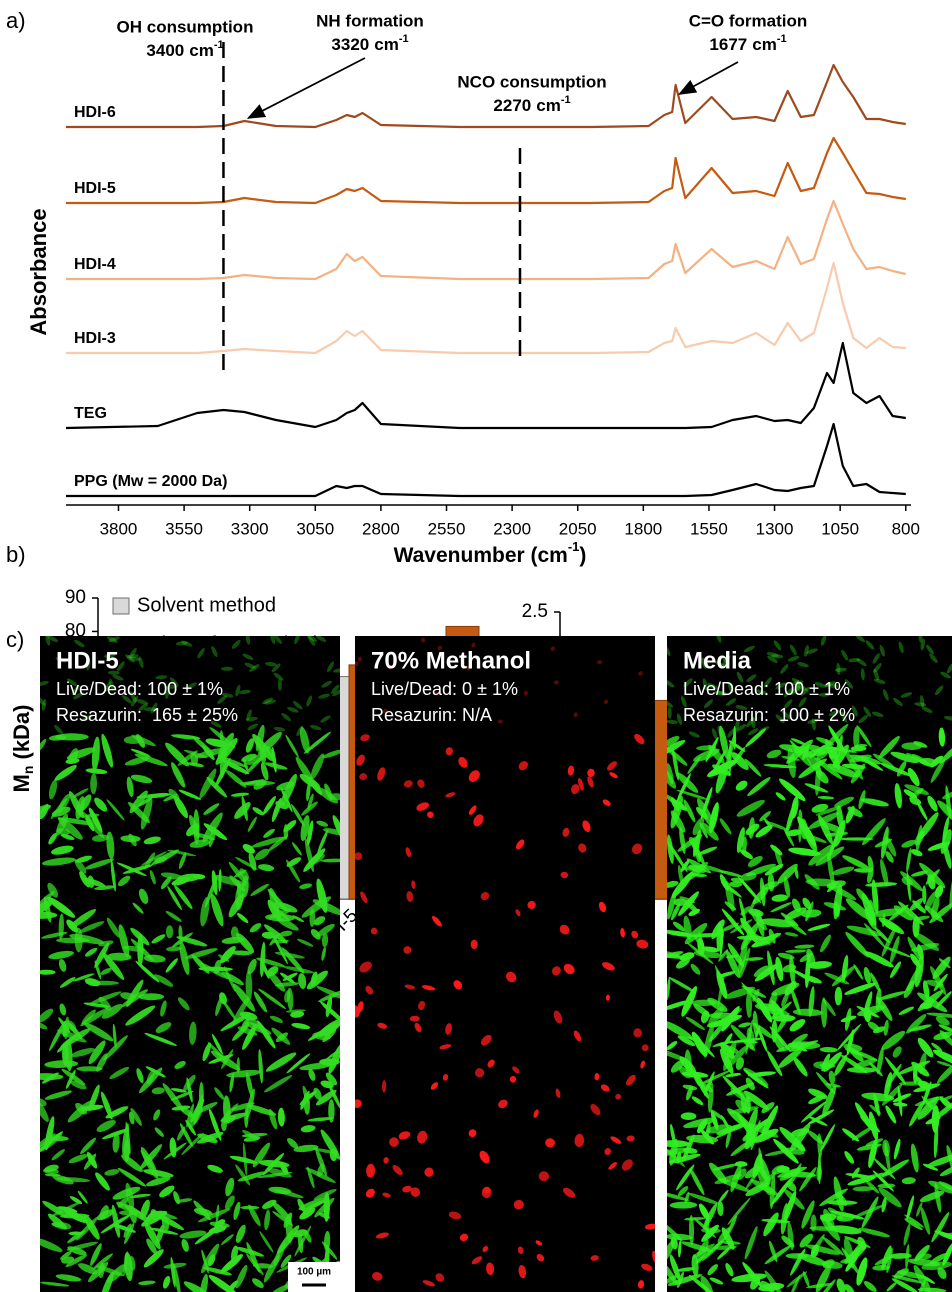 The width and height of the screenshot is (952, 1292). Describe the element at coordinates (38, 271) in the screenshot. I see `y-axis-label: Absorbance` at that location.